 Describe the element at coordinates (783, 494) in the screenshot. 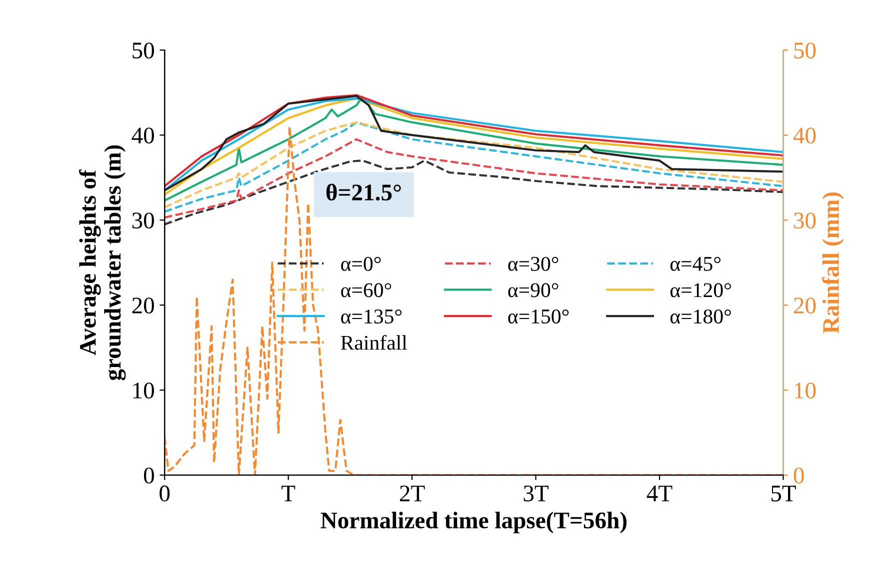

I see `x-tick-label: 5T` at that location.